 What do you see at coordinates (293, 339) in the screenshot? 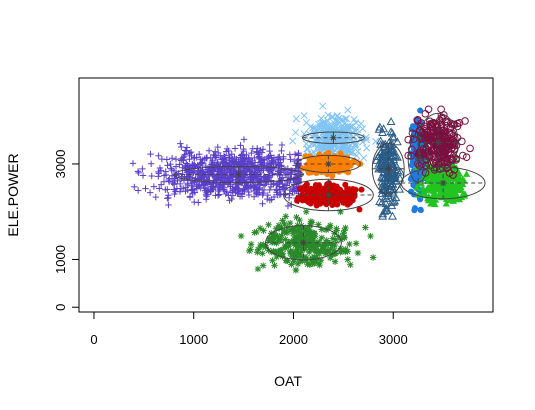
I see `x-tick-label: 2000` at bounding box center [293, 339].